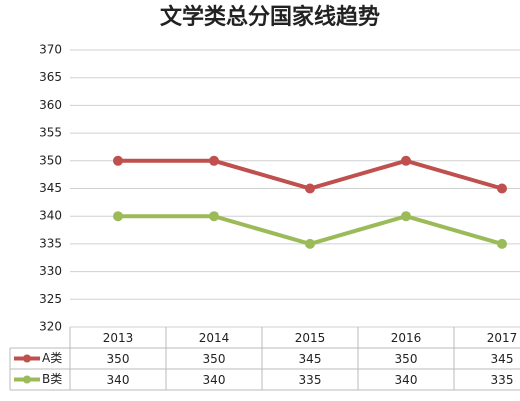 This screenshot has width=520, height=401. What do you see at coordinates (50, 299) in the screenshot?
I see `y-tick-label: 325` at bounding box center [50, 299].